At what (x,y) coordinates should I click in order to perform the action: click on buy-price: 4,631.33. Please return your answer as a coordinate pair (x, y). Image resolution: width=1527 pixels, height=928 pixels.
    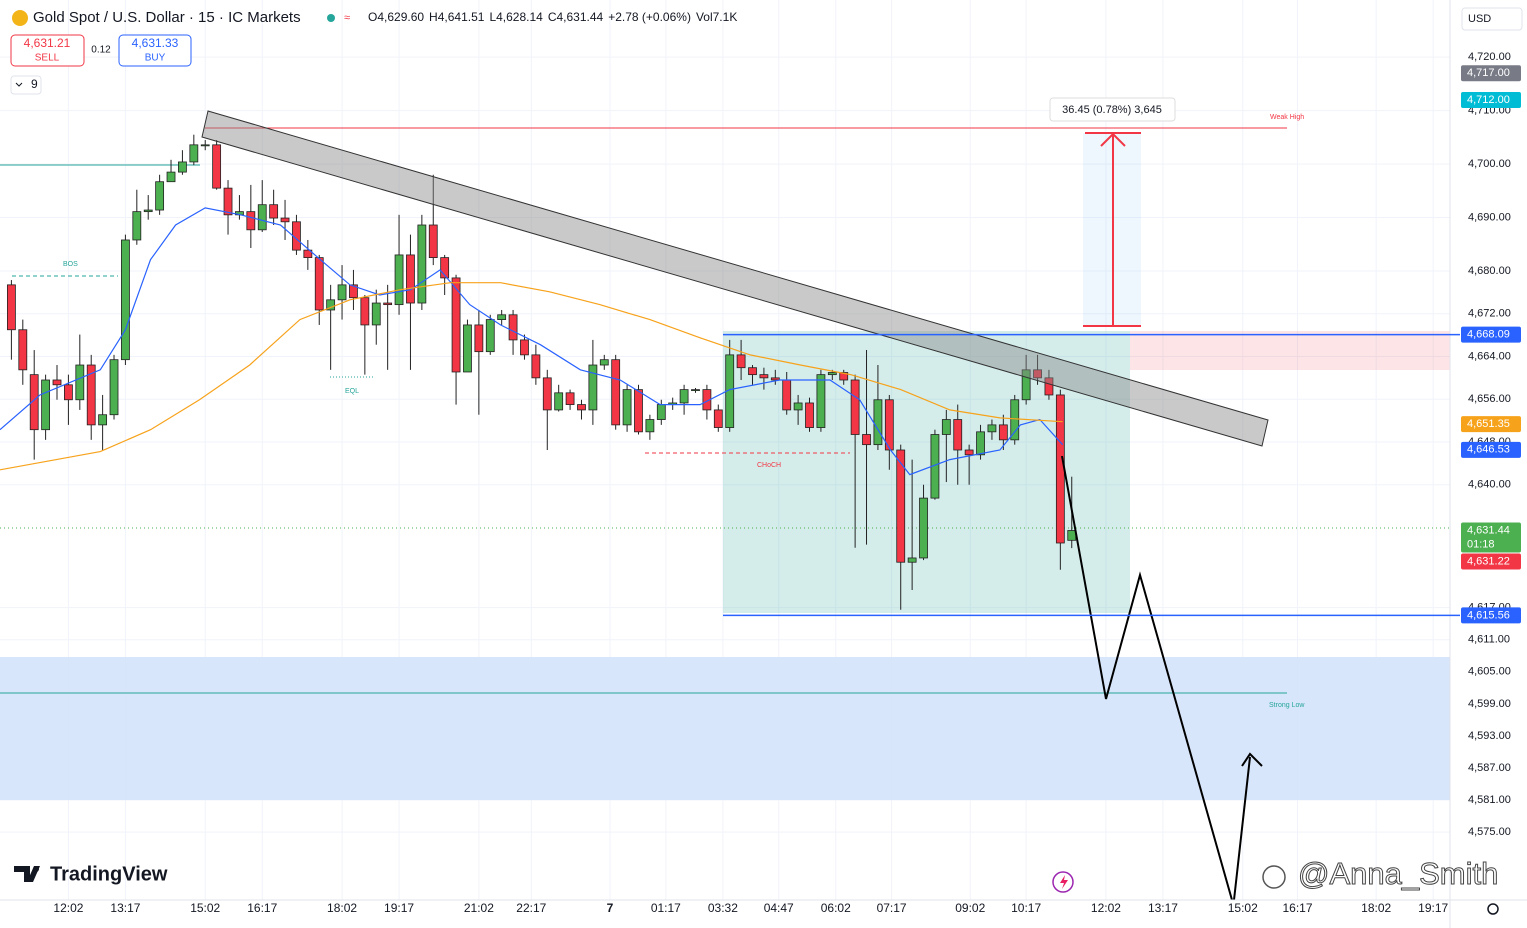
    Looking at the image, I should click on (155, 43).